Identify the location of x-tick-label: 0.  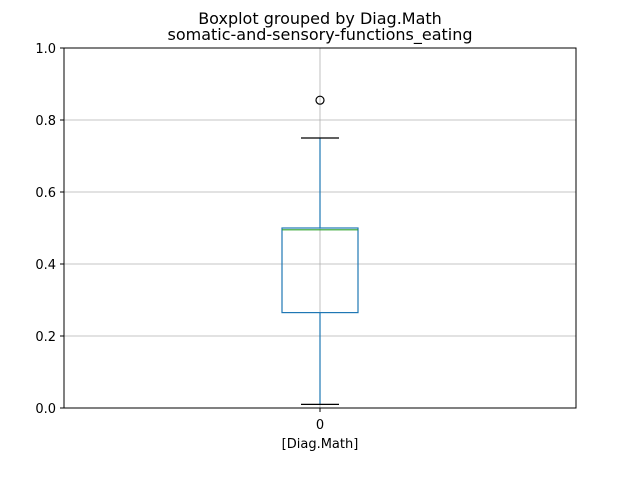
(320, 425).